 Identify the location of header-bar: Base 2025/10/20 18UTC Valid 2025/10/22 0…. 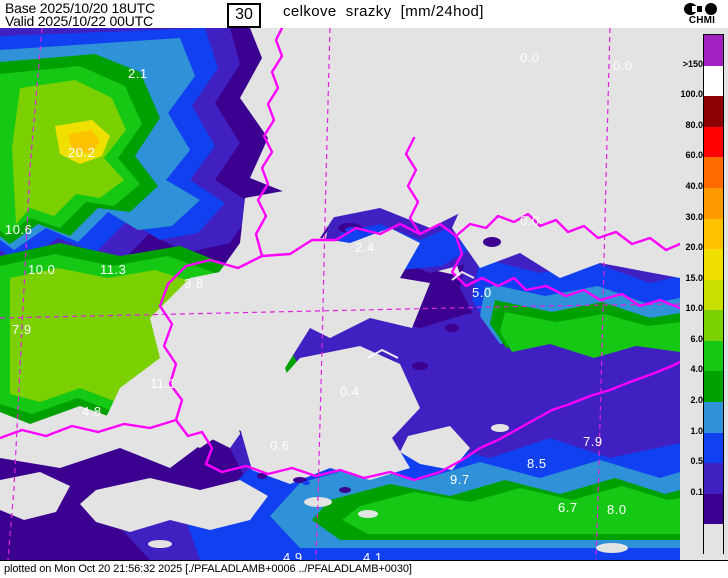
(364, 14).